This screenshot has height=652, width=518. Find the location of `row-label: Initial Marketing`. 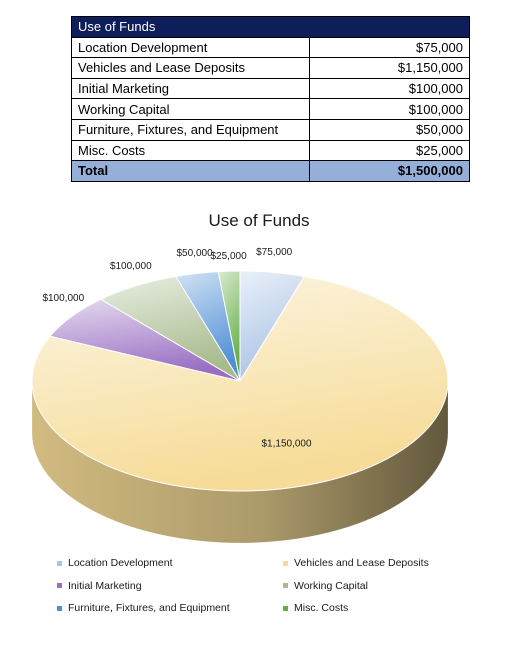

row-label: Initial Marketing is located at coordinates (190, 88).